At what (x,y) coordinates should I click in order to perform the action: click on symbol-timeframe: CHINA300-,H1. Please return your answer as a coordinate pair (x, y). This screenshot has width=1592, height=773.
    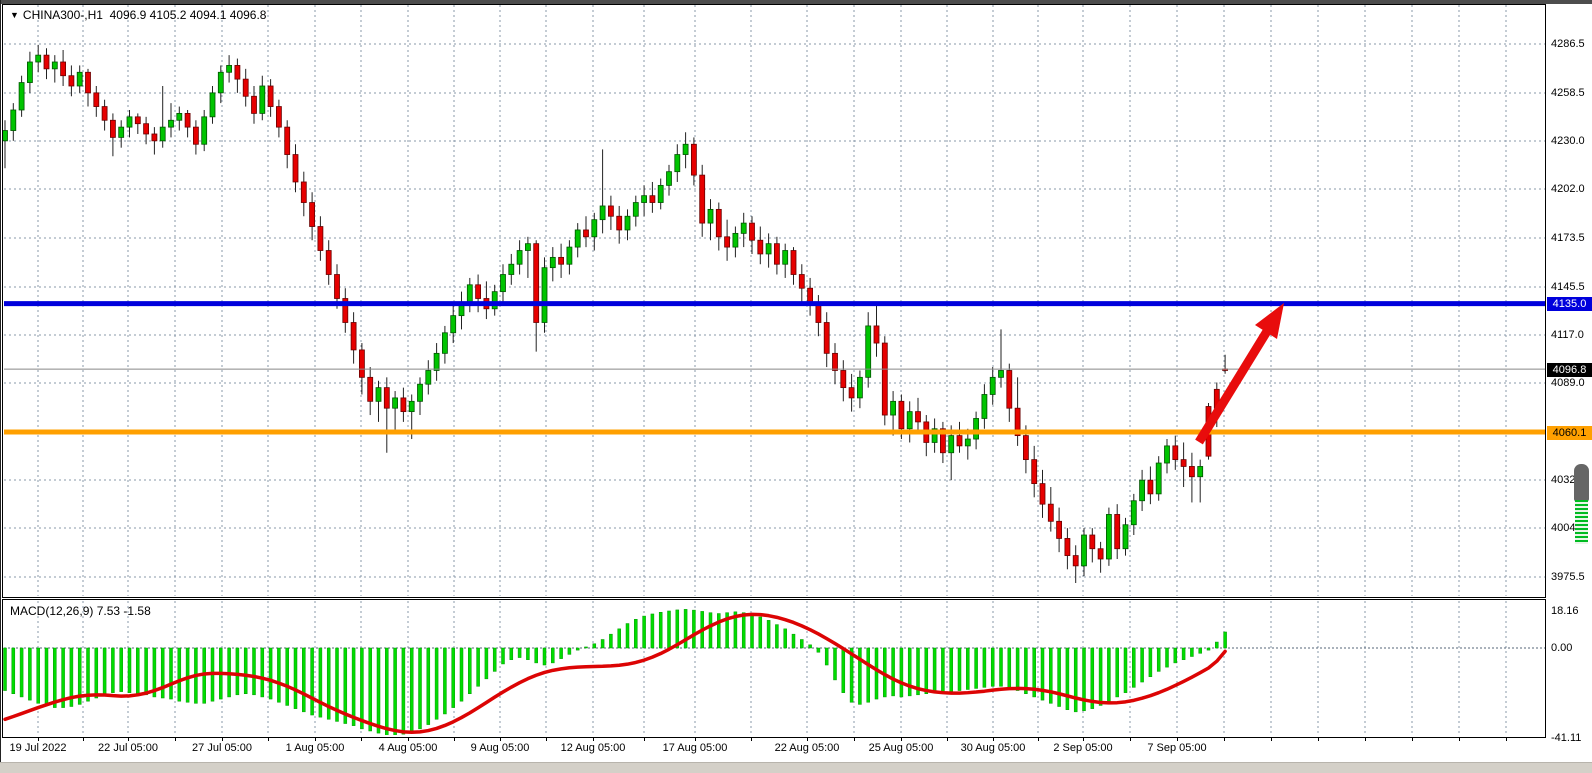
    Looking at the image, I should click on (62, 15).